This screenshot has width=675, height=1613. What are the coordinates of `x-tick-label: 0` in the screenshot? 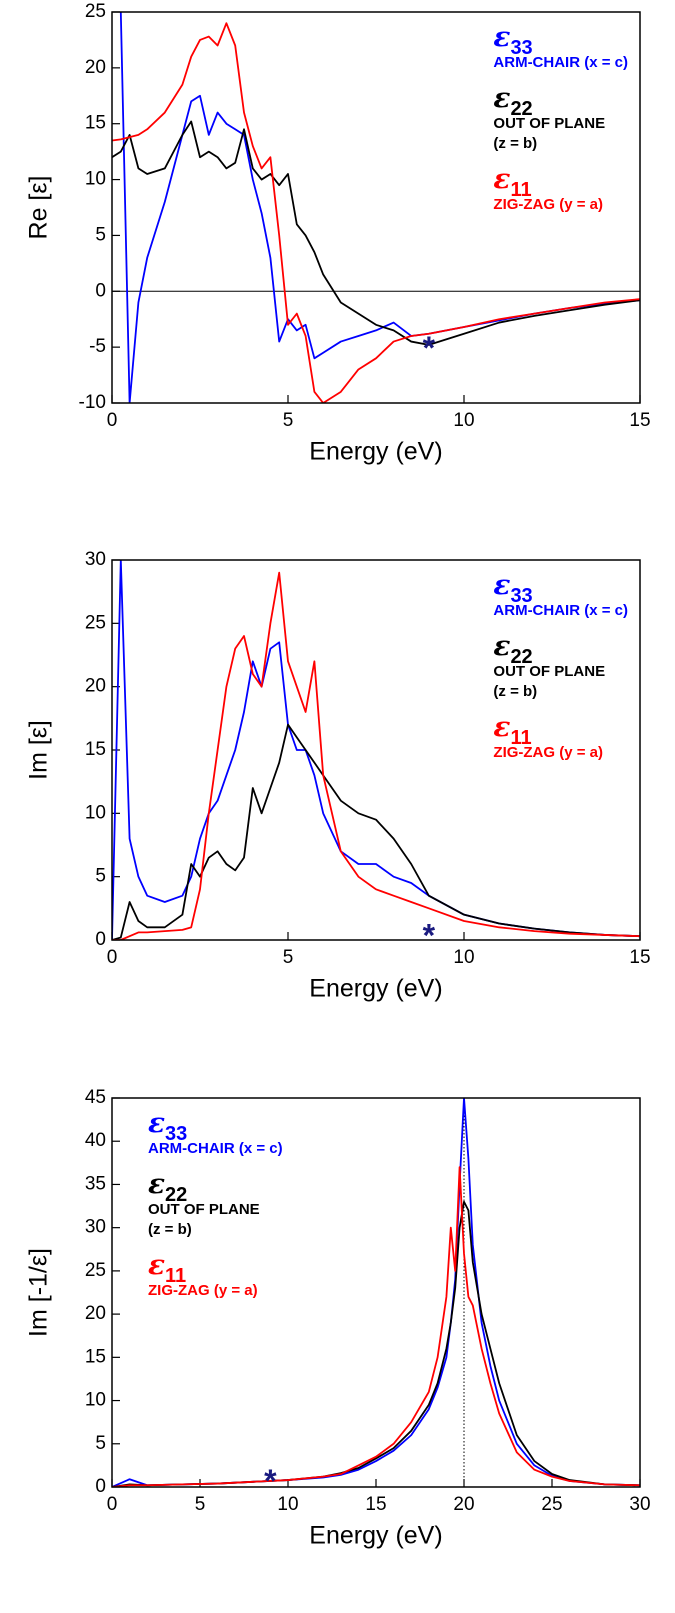 It's located at (112, 957).